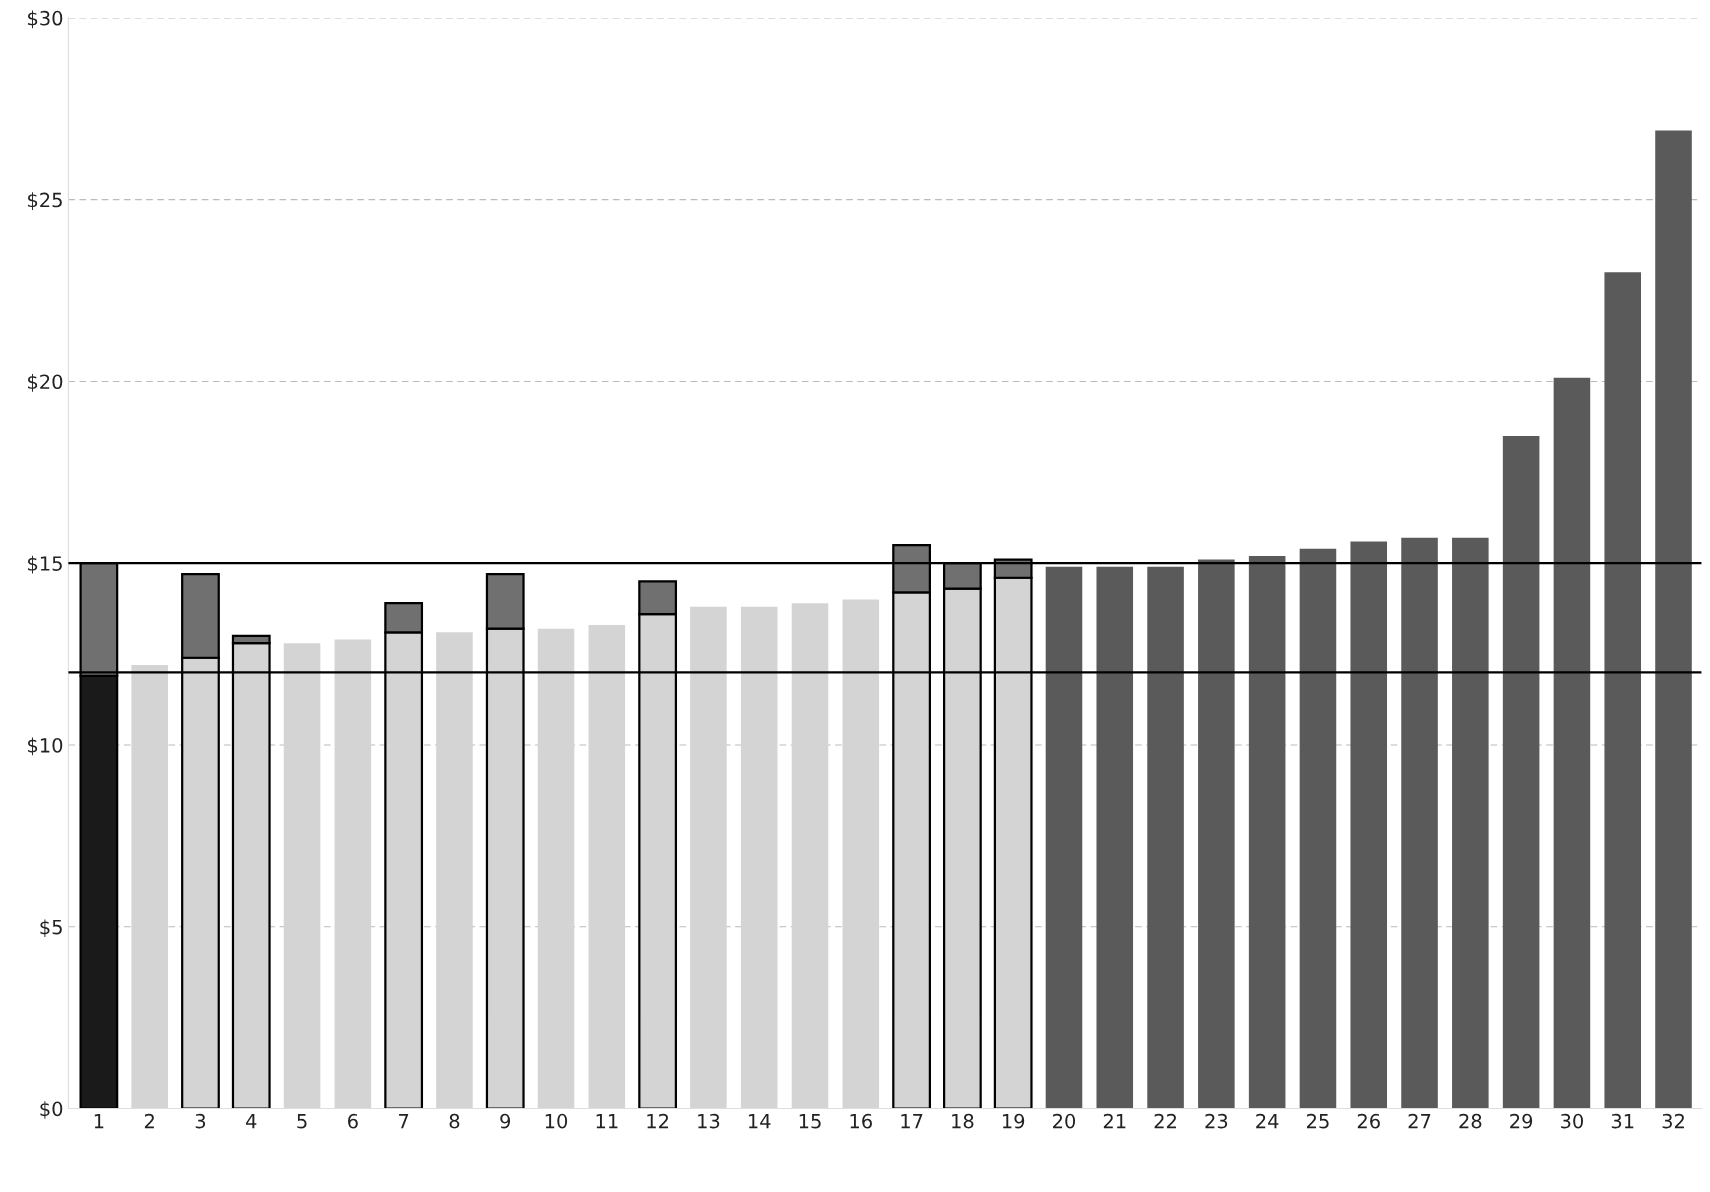 The width and height of the screenshot is (1710, 1192). What do you see at coordinates (1267, 1121) in the screenshot?
I see `x-tick-label: 24` at bounding box center [1267, 1121].